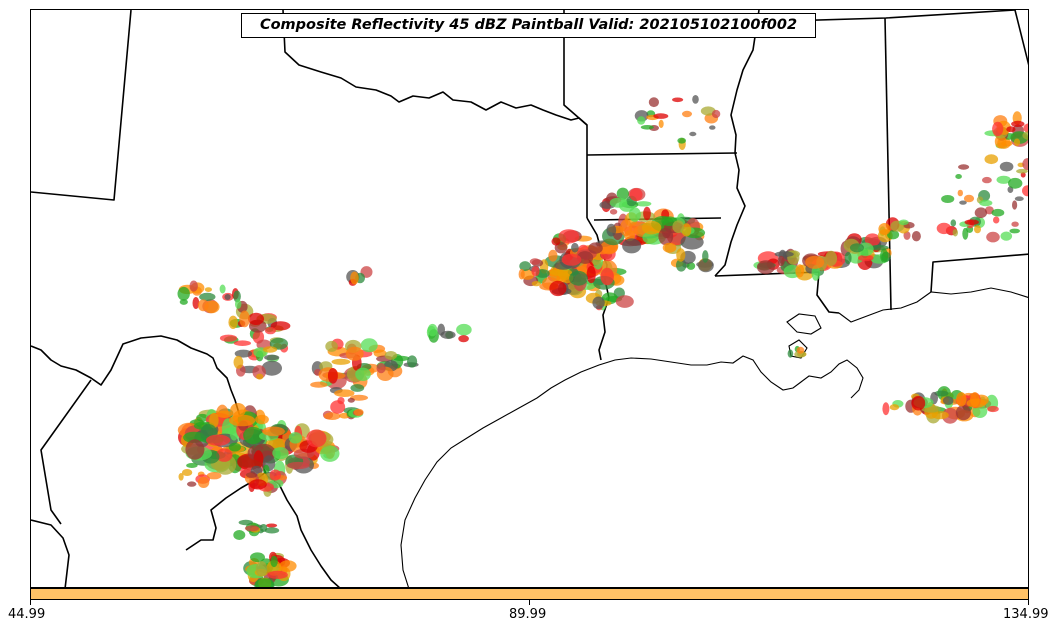 This screenshot has width=1062, height=633. What do you see at coordinates (804, 324) in the screenshot?
I see `lake-pontchartrain` at bounding box center [804, 324].